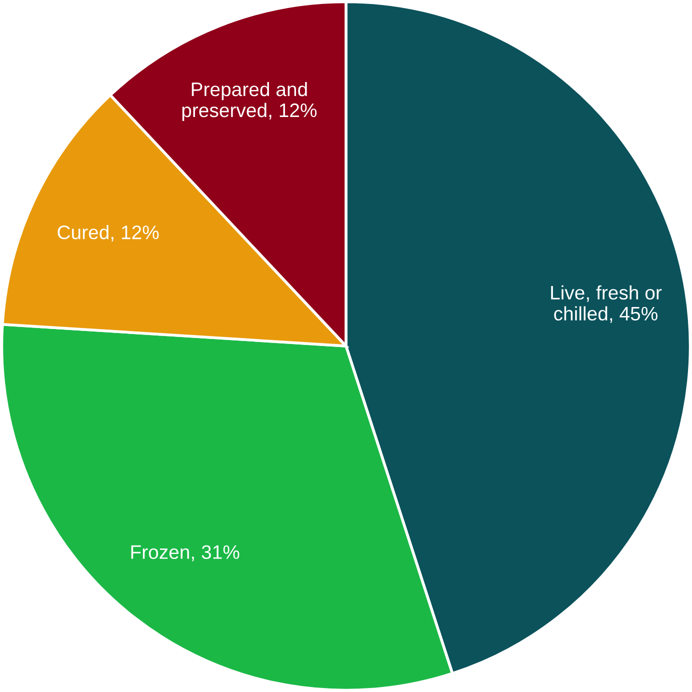 This screenshot has height=692, width=692. Describe the element at coordinates (108, 233) in the screenshot. I see `slice-label: Cured, 12%` at that location.